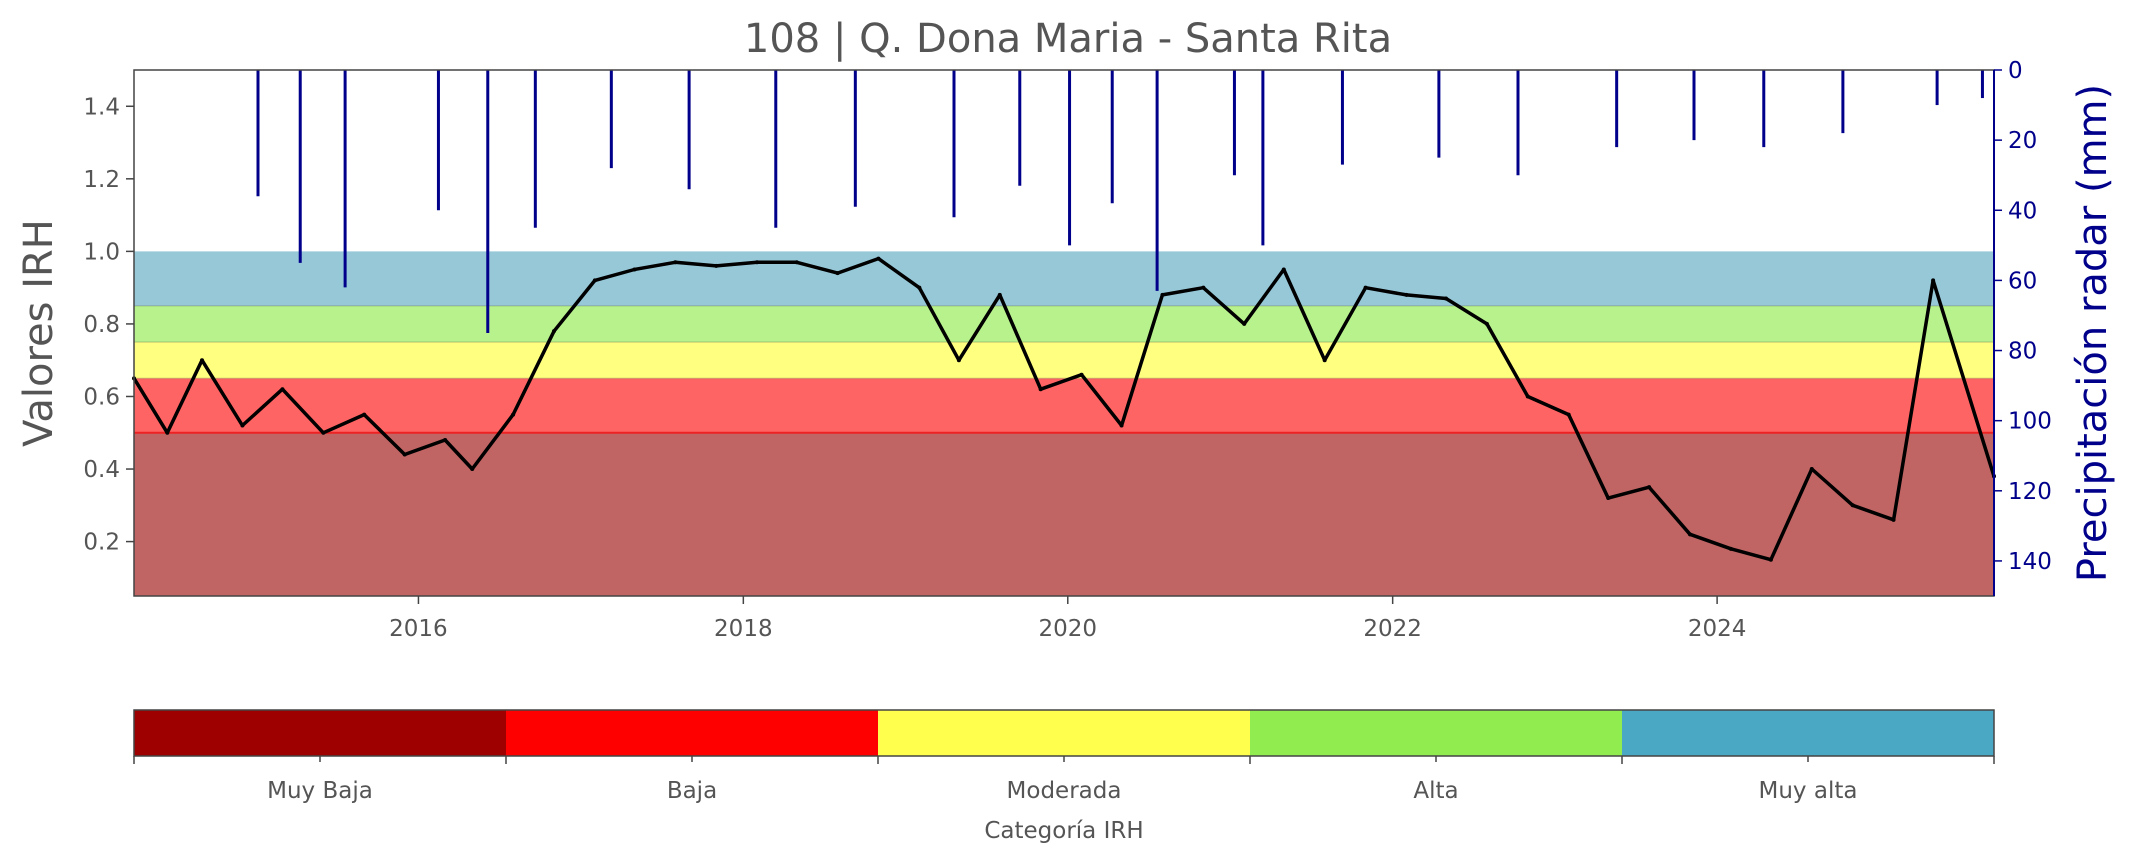  What do you see at coordinates (1064, 324) in the screenshot?
I see `band-alta` at bounding box center [1064, 324].